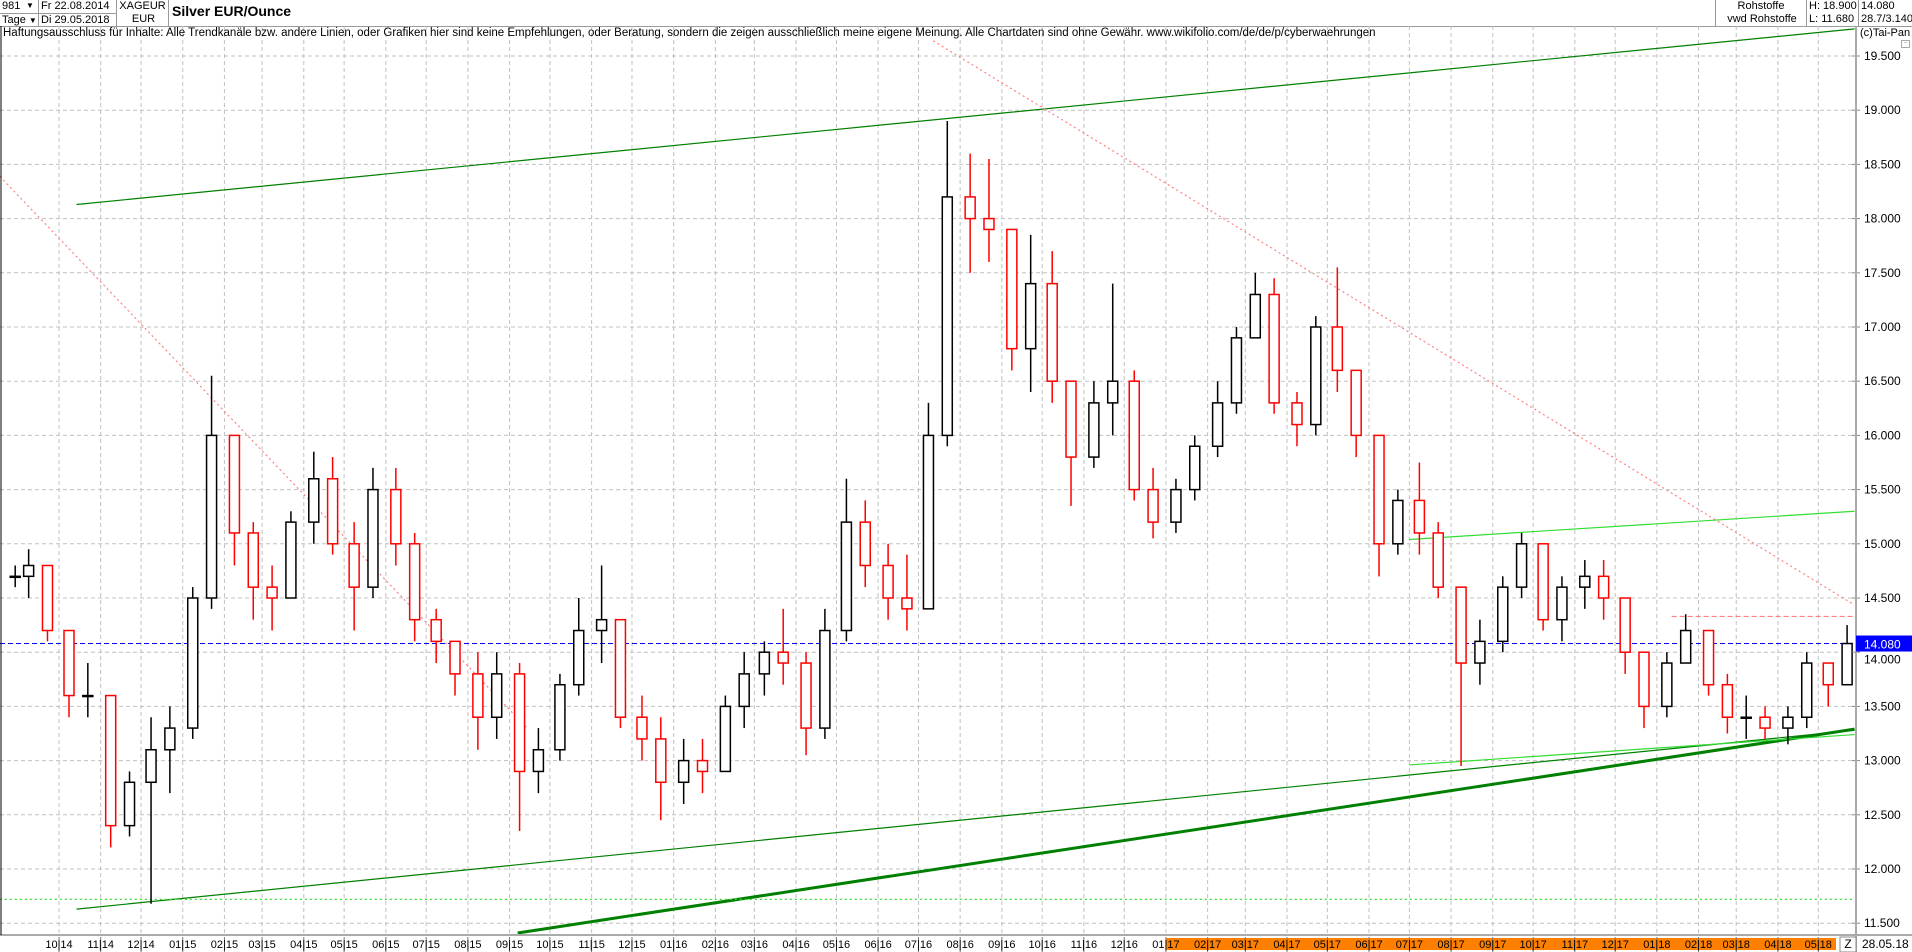  Describe the element at coordinates (877, 945) in the screenshot. I see `x-tick-label: 06|16` at that location.